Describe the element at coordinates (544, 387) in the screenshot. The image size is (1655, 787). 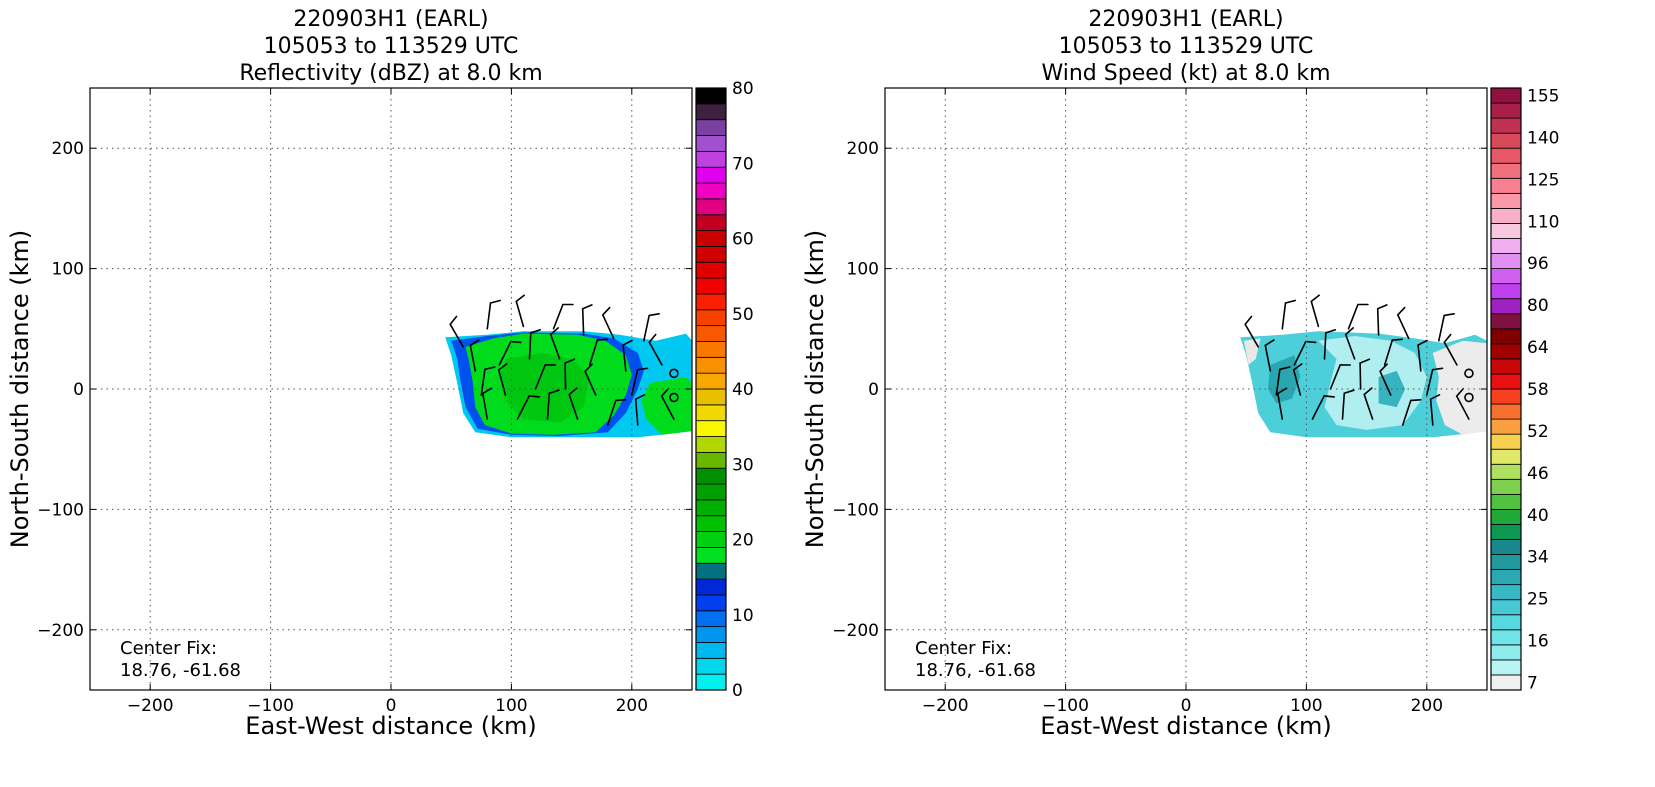
I see `field-core-inner` at that location.